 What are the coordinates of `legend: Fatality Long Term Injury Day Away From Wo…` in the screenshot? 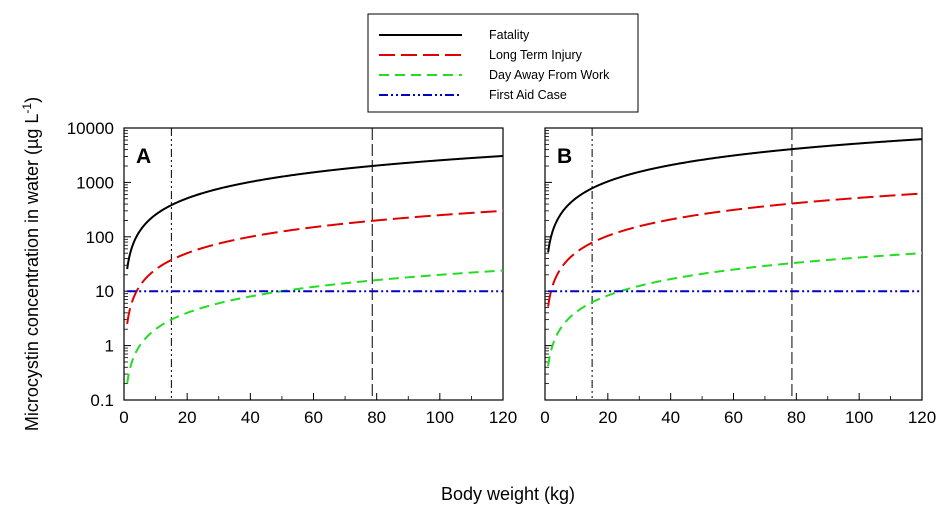 It's located at (503, 63).